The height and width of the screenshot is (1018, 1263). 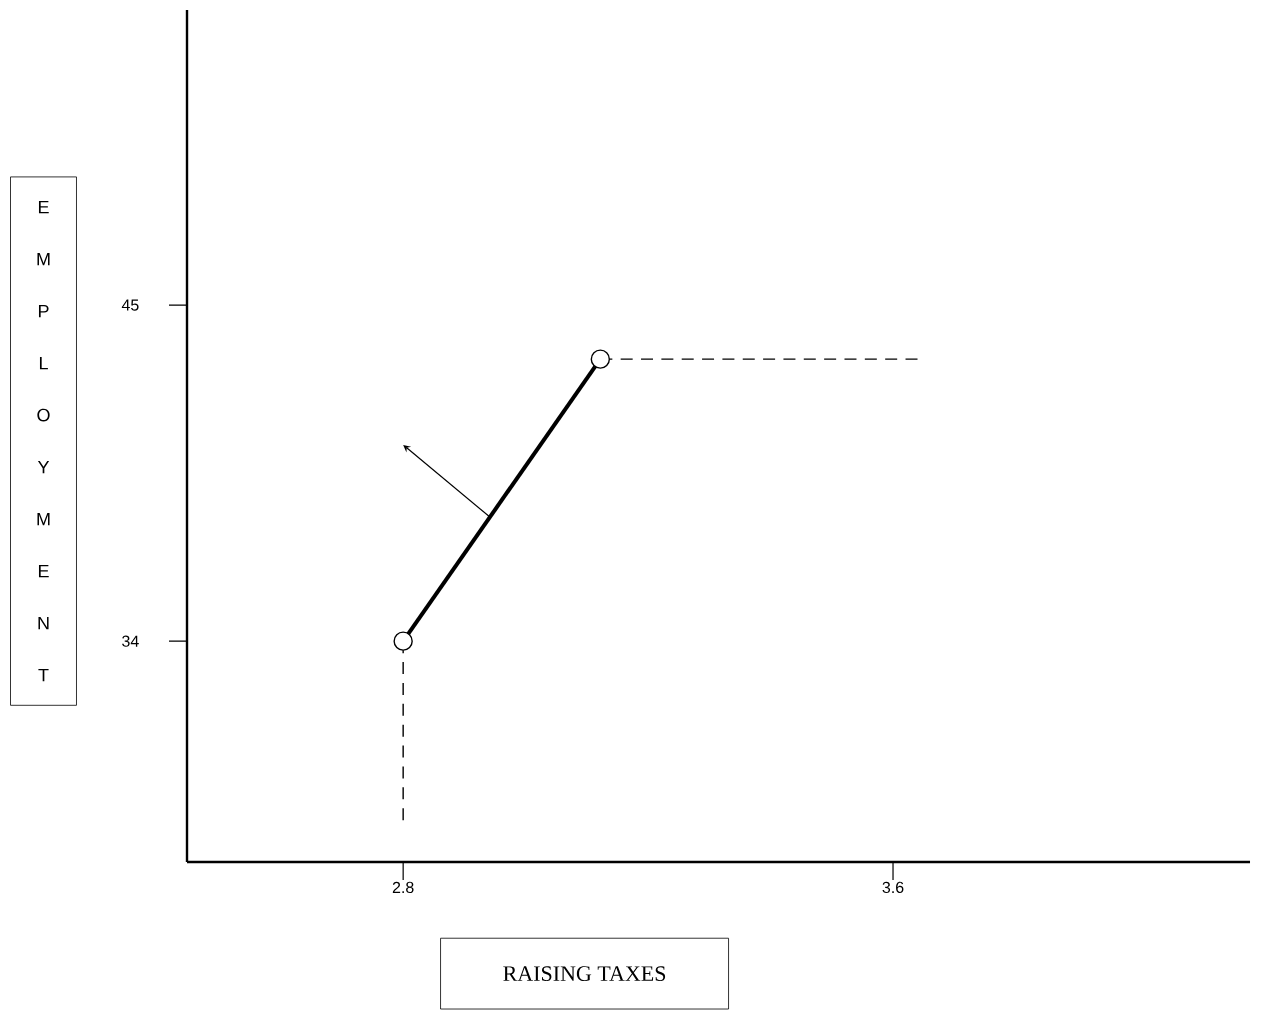 What do you see at coordinates (130, 305) in the screenshot?
I see `y-tick-label: 45` at bounding box center [130, 305].